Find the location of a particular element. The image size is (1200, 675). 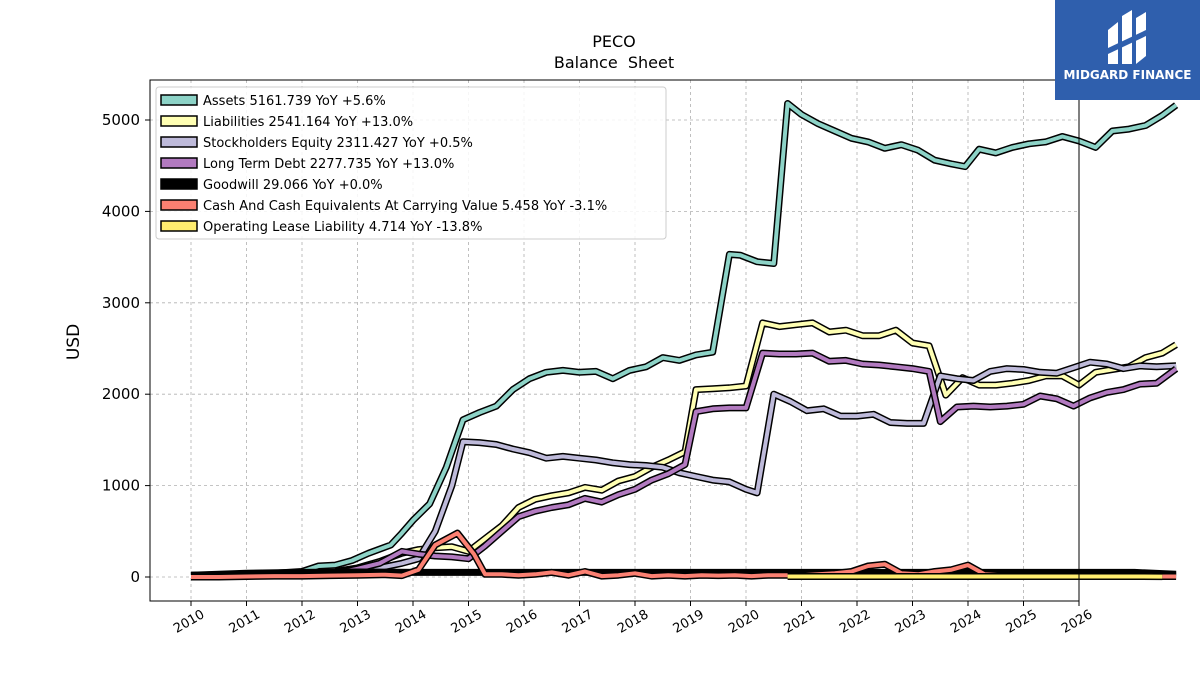

legend-frame is located at coordinates (411, 163).